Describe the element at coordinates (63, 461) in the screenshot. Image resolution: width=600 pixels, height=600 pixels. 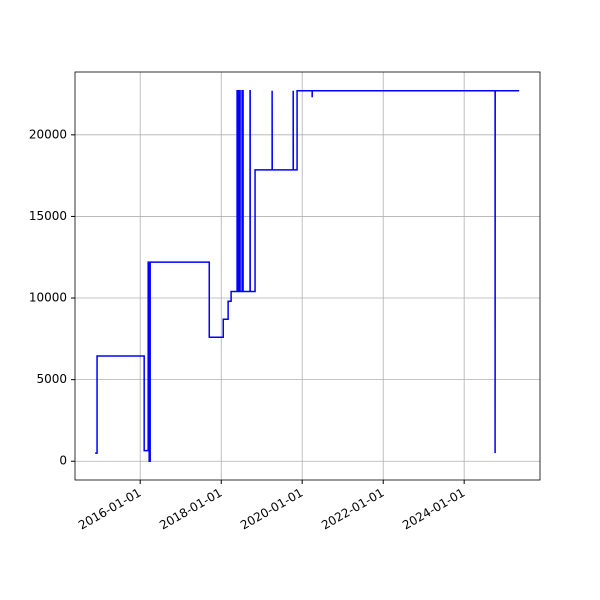
I see `y-tick-label: 0` at that location.